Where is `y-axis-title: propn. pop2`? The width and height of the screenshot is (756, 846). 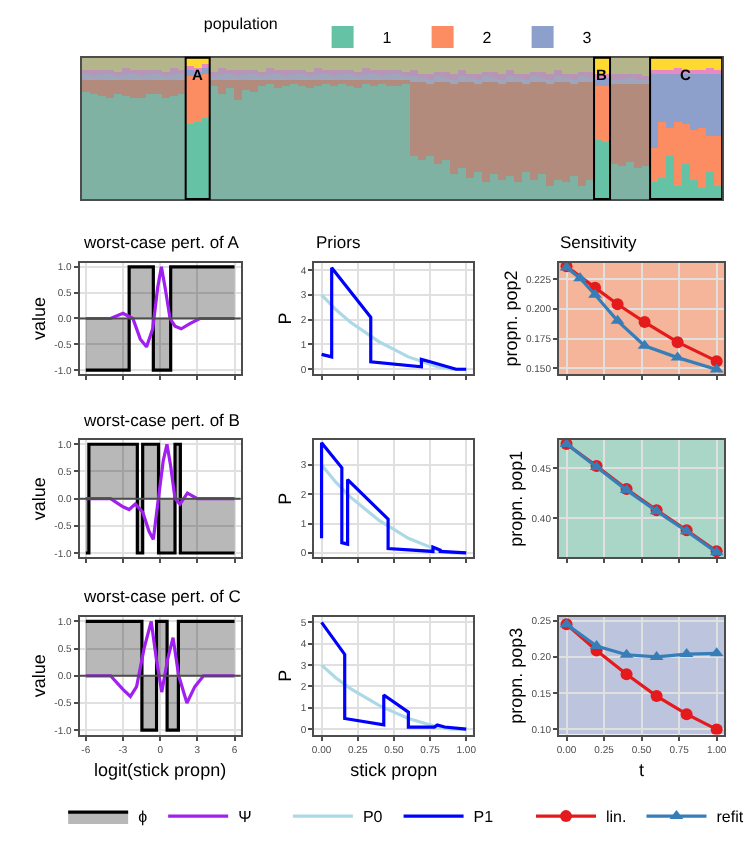 y-axis-title: propn. pop2 is located at coordinates (510, 318).